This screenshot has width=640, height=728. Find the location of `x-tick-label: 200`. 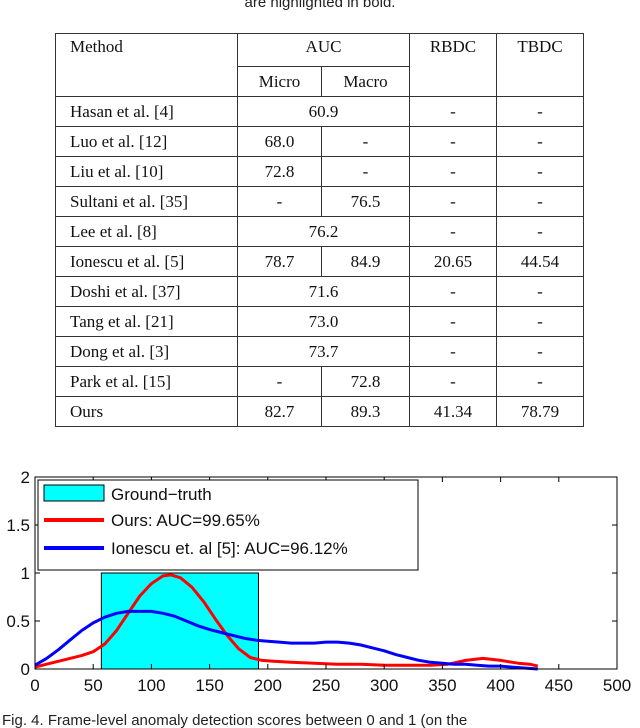

x-tick-label: 200 is located at coordinates (268, 685).